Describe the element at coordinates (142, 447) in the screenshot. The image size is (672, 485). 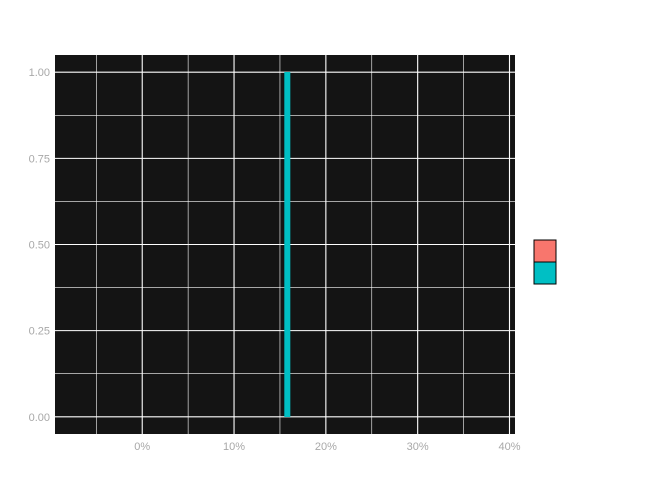
I see `x-tick-label: 0%` at that location.